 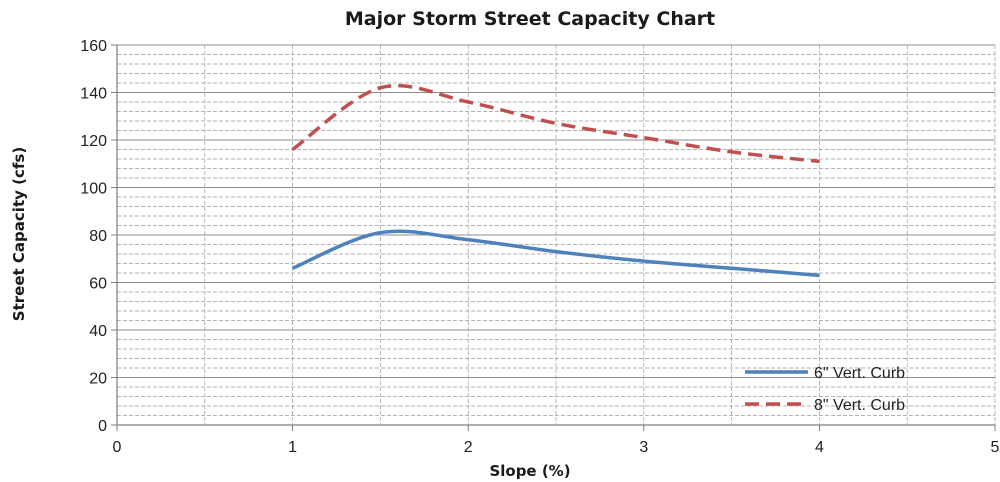 What do you see at coordinates (292, 447) in the screenshot?
I see `x-tick-label: 1` at bounding box center [292, 447].